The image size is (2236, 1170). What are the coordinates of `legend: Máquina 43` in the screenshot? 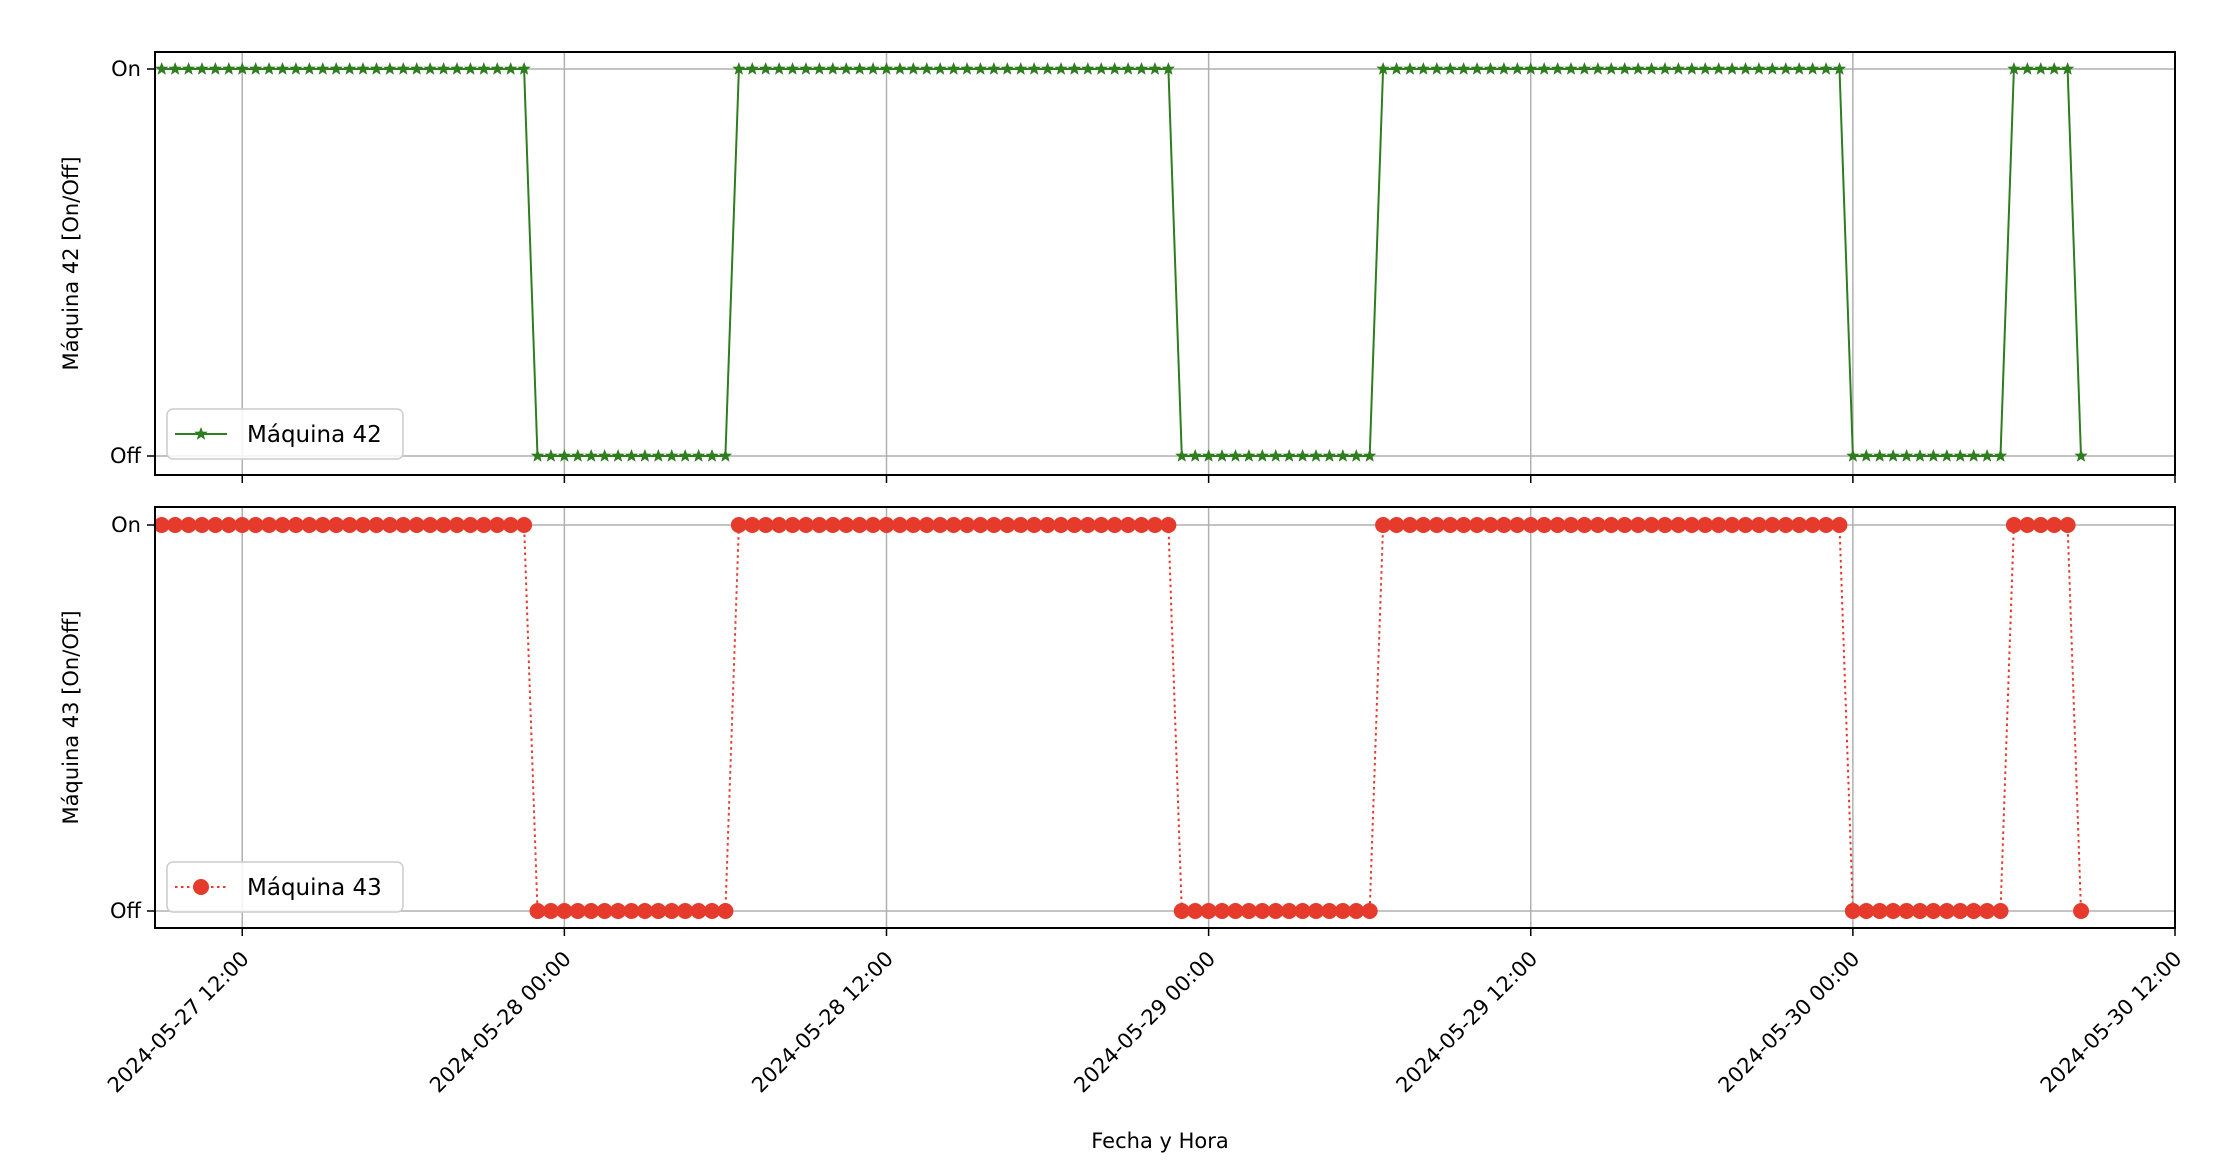 It's located at (285, 887).